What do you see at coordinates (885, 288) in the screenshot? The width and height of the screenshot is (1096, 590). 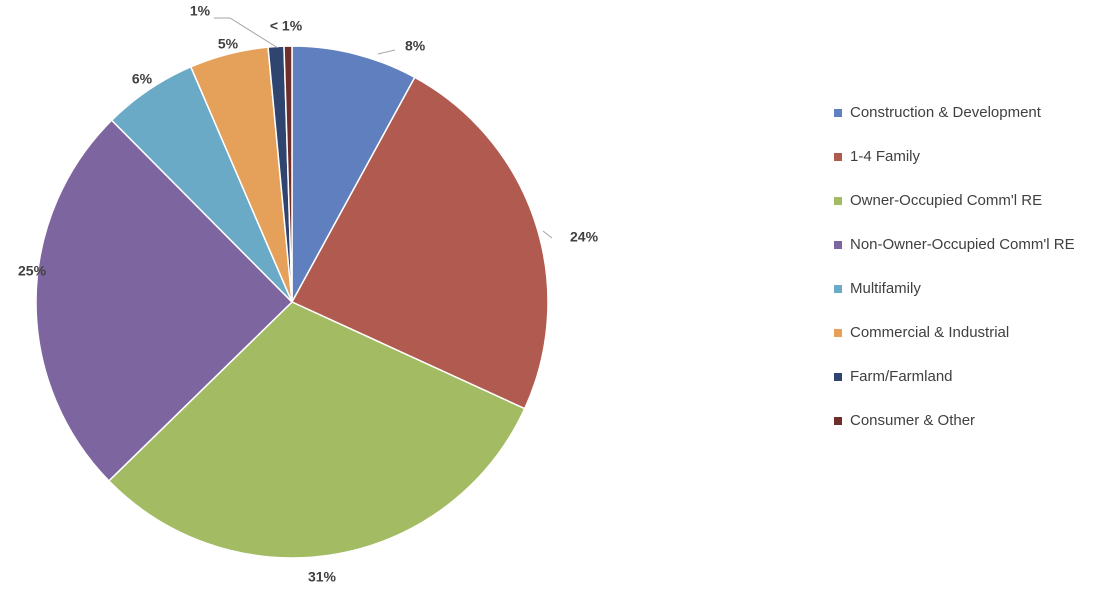 I see `legend-label: Multifamily` at bounding box center [885, 288].